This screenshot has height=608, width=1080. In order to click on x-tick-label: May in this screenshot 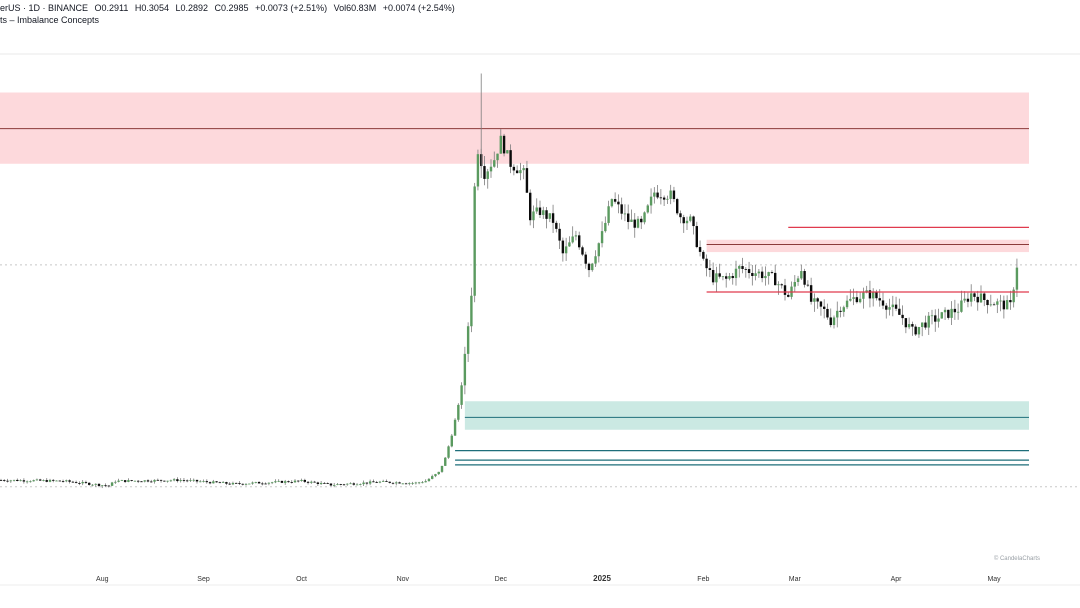, I will do `click(994, 579)`.